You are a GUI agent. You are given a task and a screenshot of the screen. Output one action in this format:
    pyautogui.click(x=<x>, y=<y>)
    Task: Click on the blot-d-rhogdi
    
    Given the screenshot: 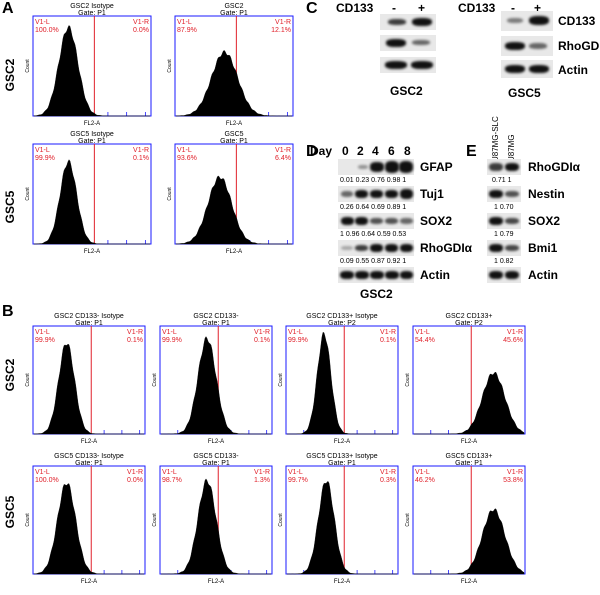 What is the action you would take?
    pyautogui.click(x=376, y=248)
    